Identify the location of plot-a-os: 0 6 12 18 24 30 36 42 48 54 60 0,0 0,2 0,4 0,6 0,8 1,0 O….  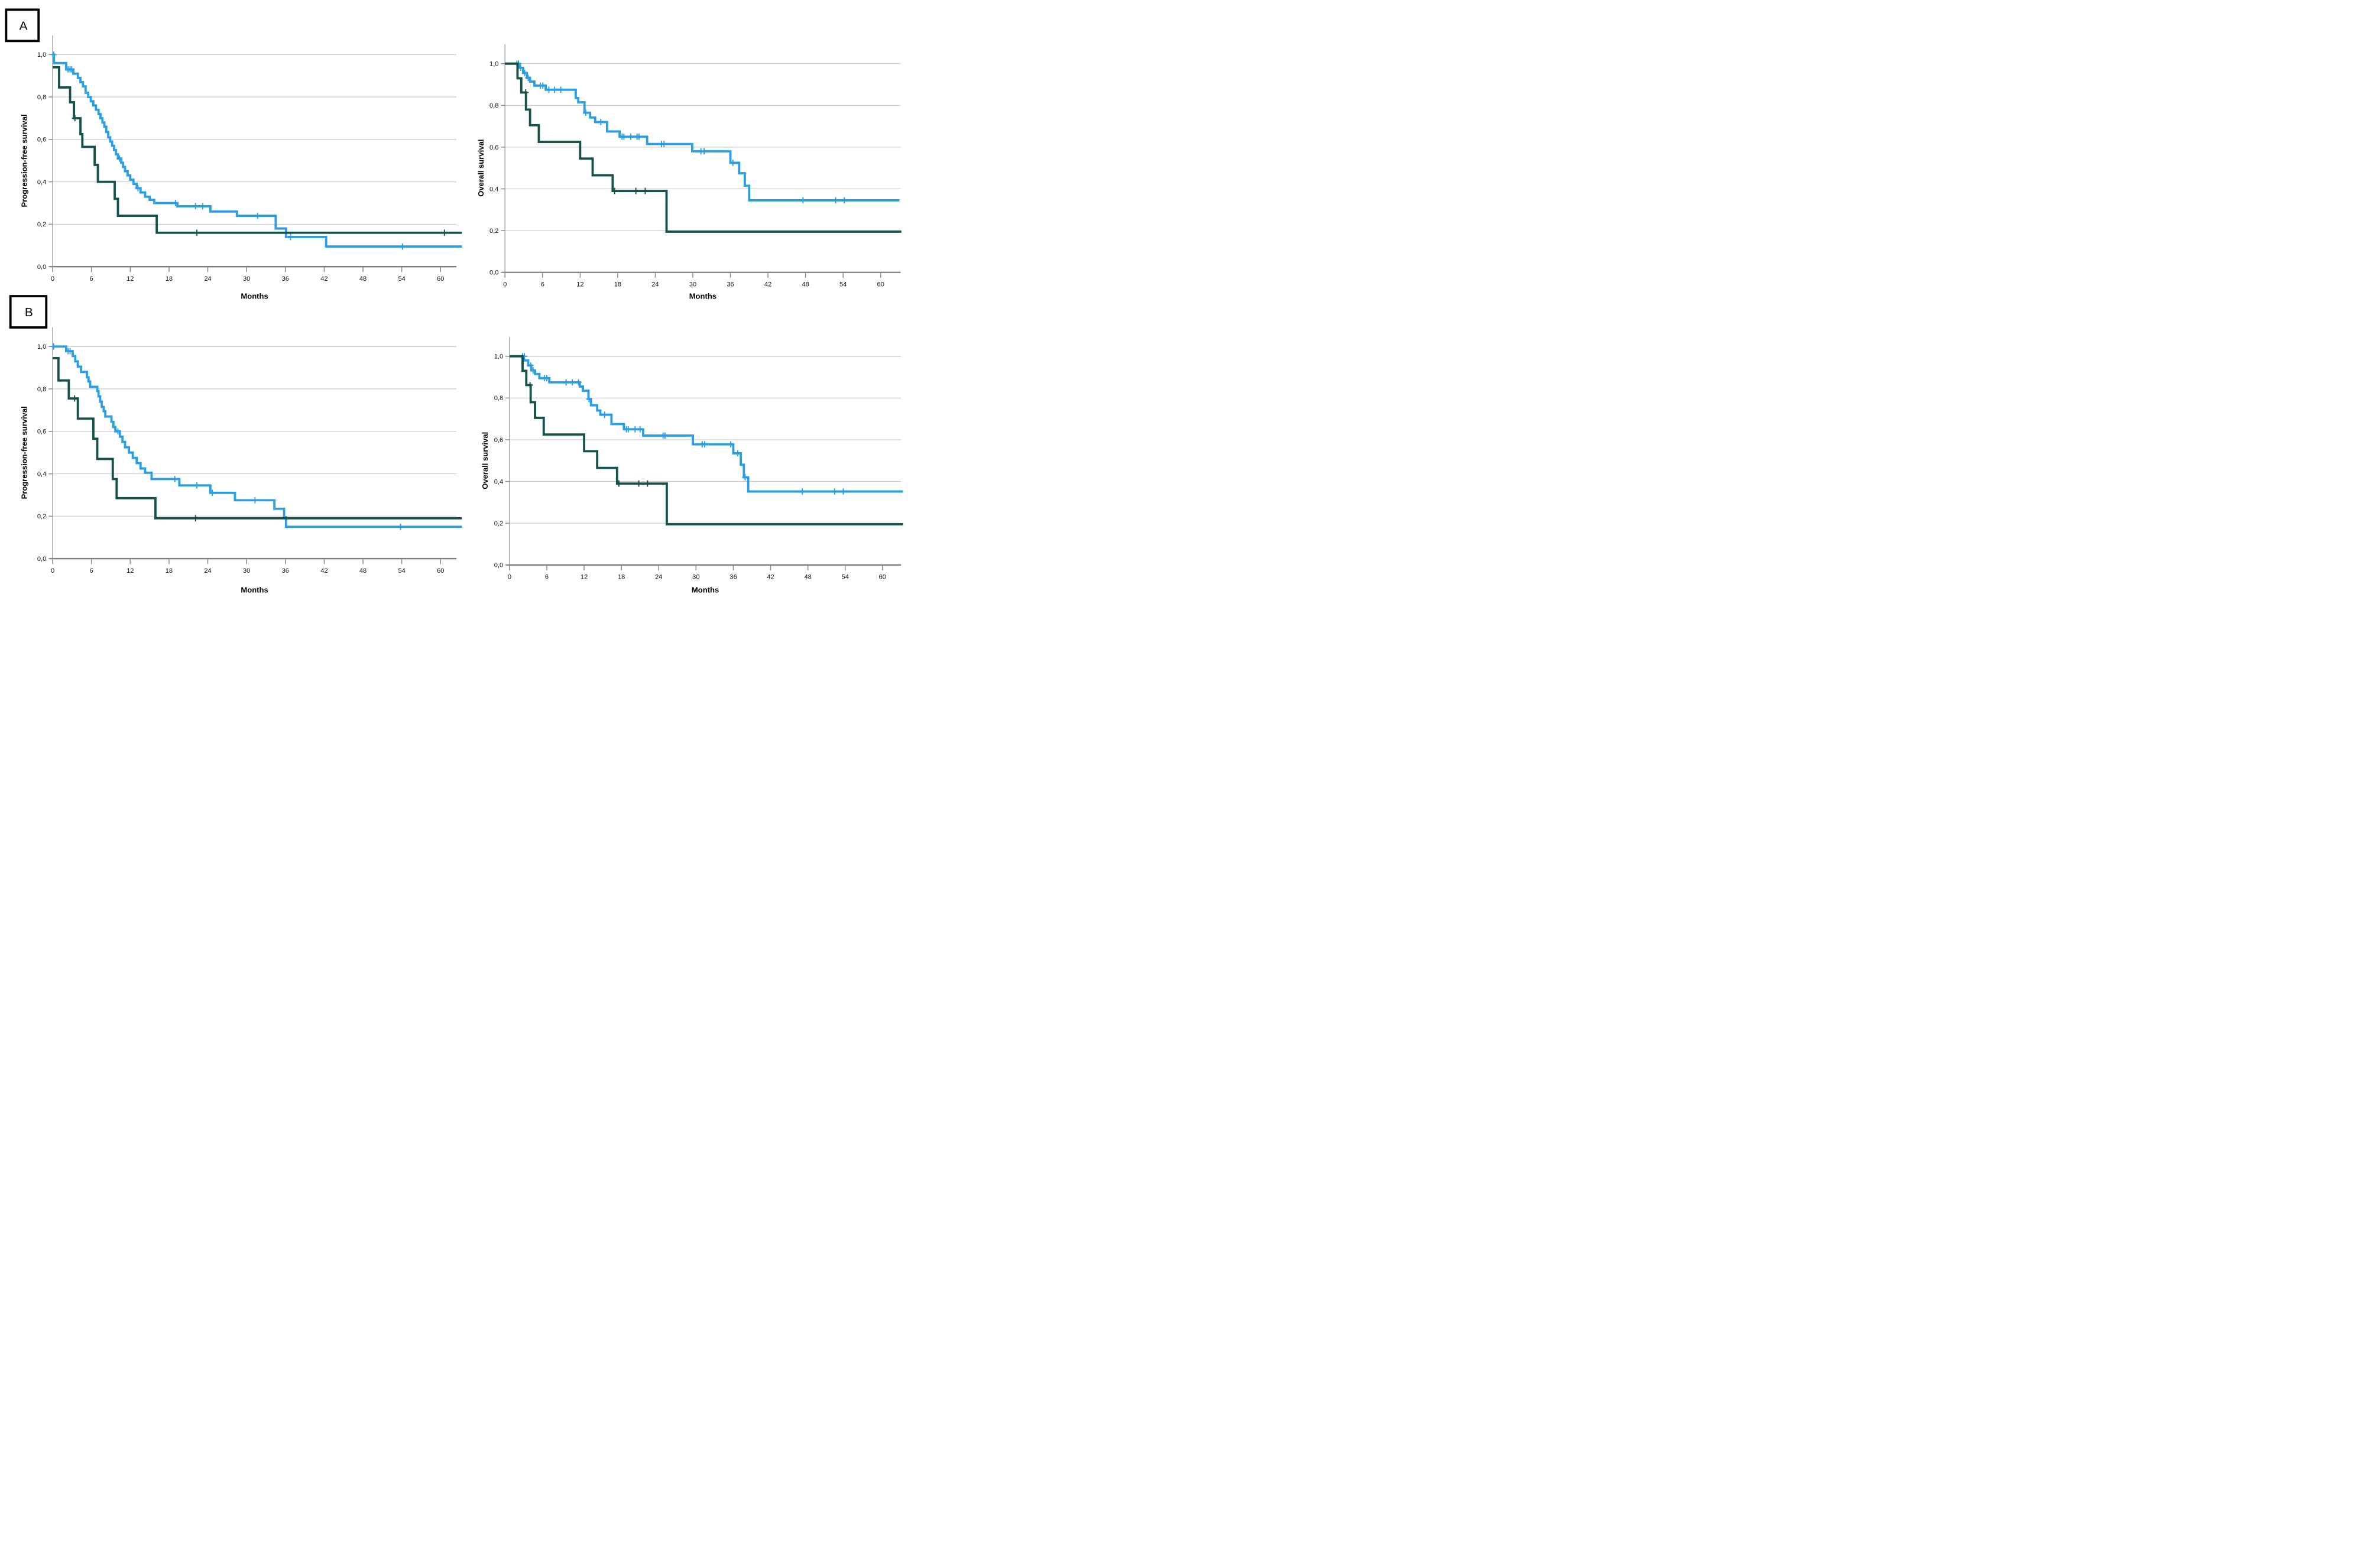
(689, 172).